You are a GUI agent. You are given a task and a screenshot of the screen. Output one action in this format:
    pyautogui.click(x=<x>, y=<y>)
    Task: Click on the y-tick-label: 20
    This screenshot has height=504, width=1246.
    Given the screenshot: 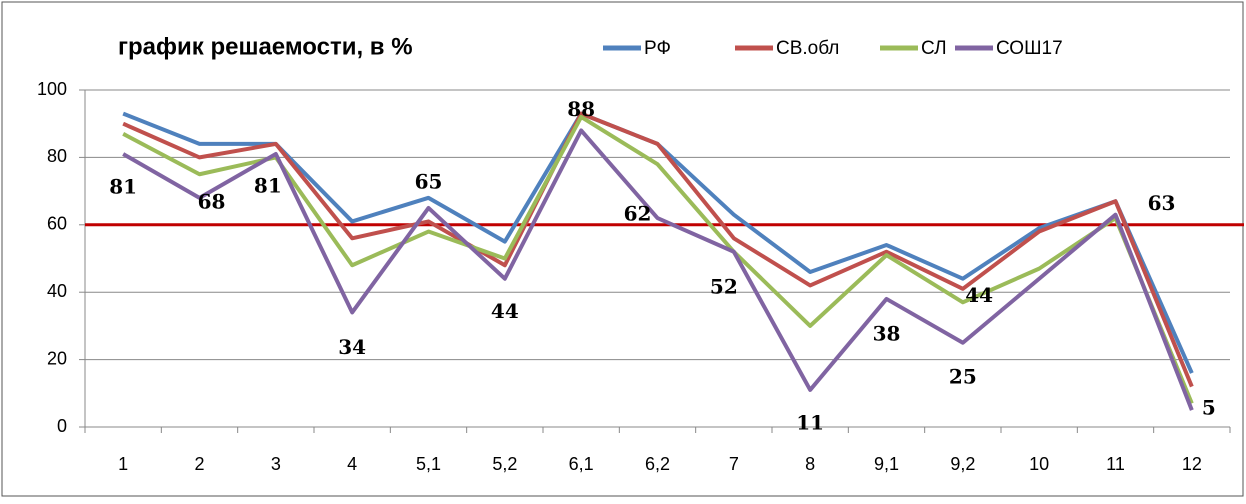 What is the action you would take?
    pyautogui.click(x=57, y=358)
    